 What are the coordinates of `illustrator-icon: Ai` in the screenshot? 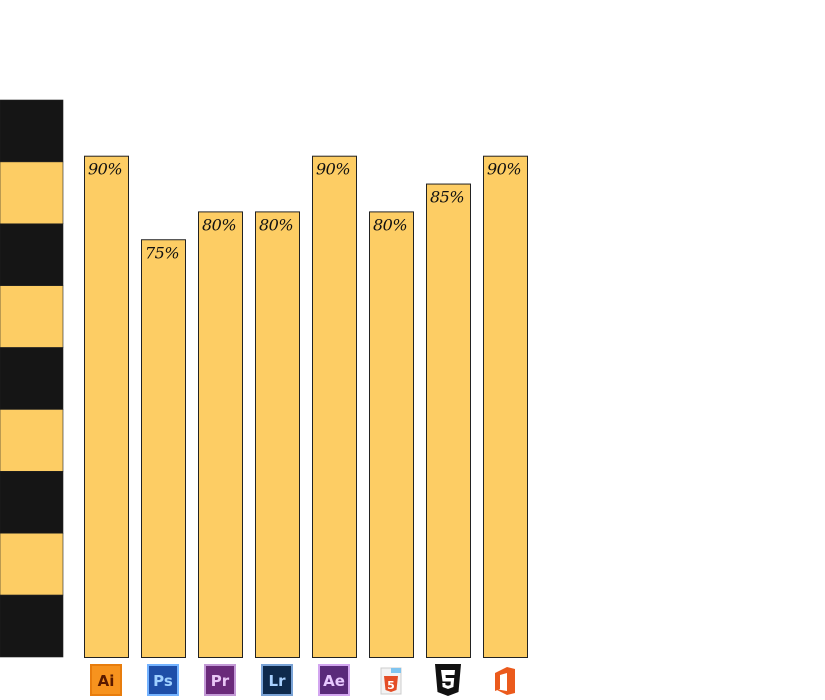 It's located at (106, 680).